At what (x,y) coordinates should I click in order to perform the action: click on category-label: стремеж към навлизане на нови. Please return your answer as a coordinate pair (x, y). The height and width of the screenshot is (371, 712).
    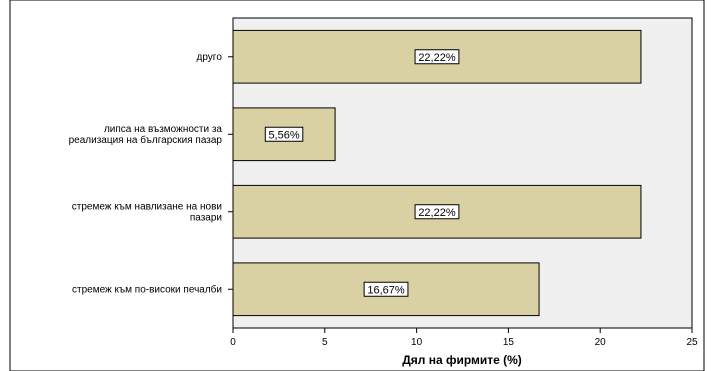
    Looking at the image, I should click on (147, 206).